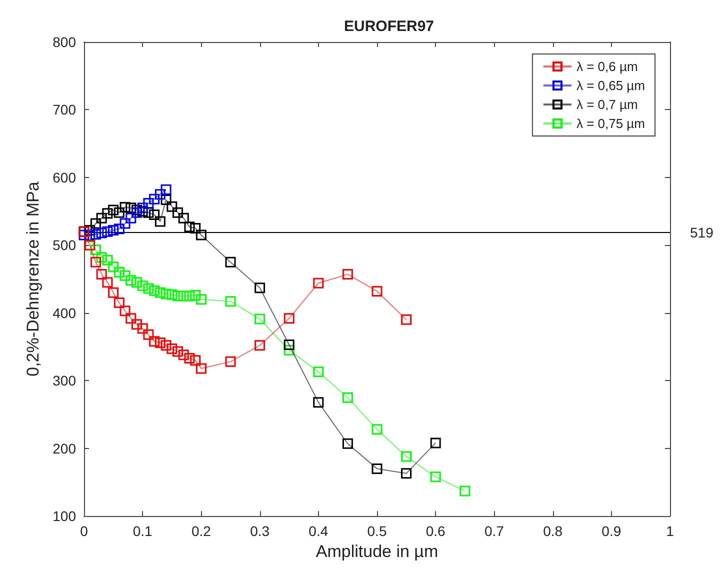  What do you see at coordinates (670, 531) in the screenshot?
I see `x-tick-label: 1` at bounding box center [670, 531].